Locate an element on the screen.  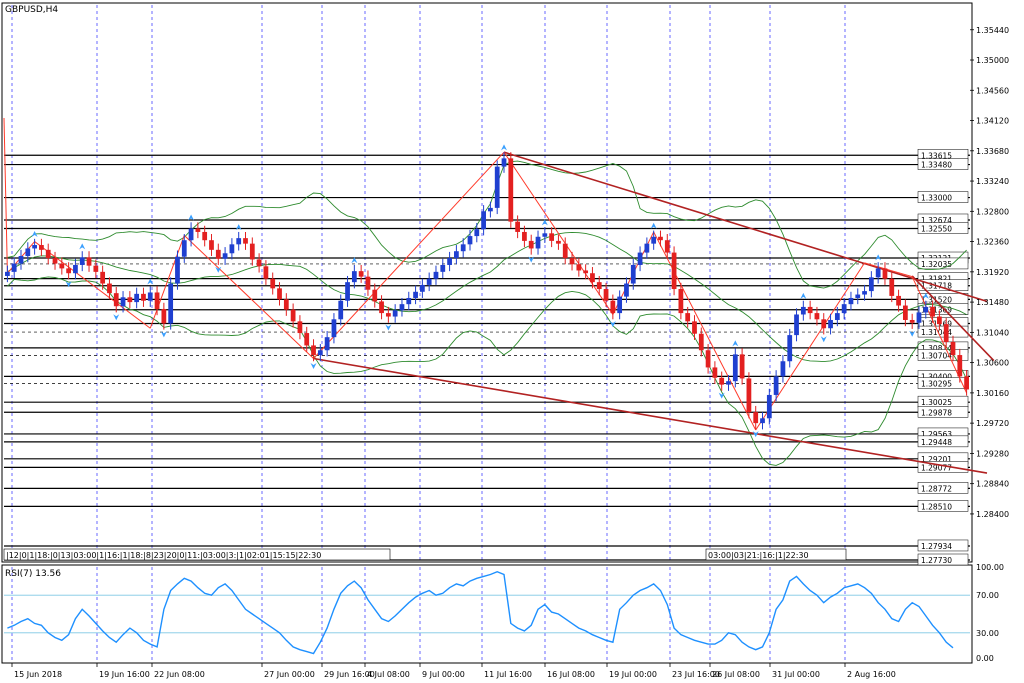
time-label-4: 29 Jun 16:00 is located at coordinates (349, 674).